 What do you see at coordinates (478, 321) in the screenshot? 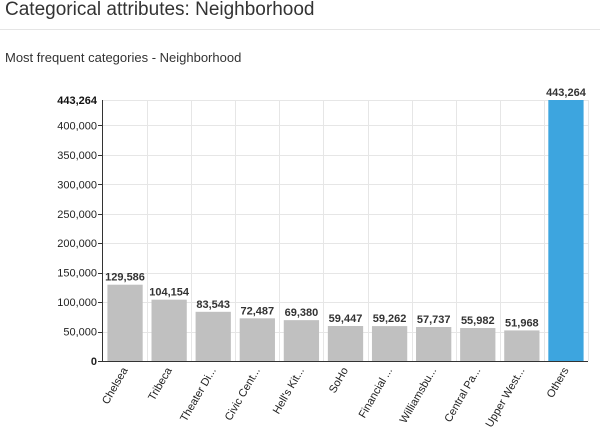
I see `bar-value-label: 55,982` at bounding box center [478, 321].